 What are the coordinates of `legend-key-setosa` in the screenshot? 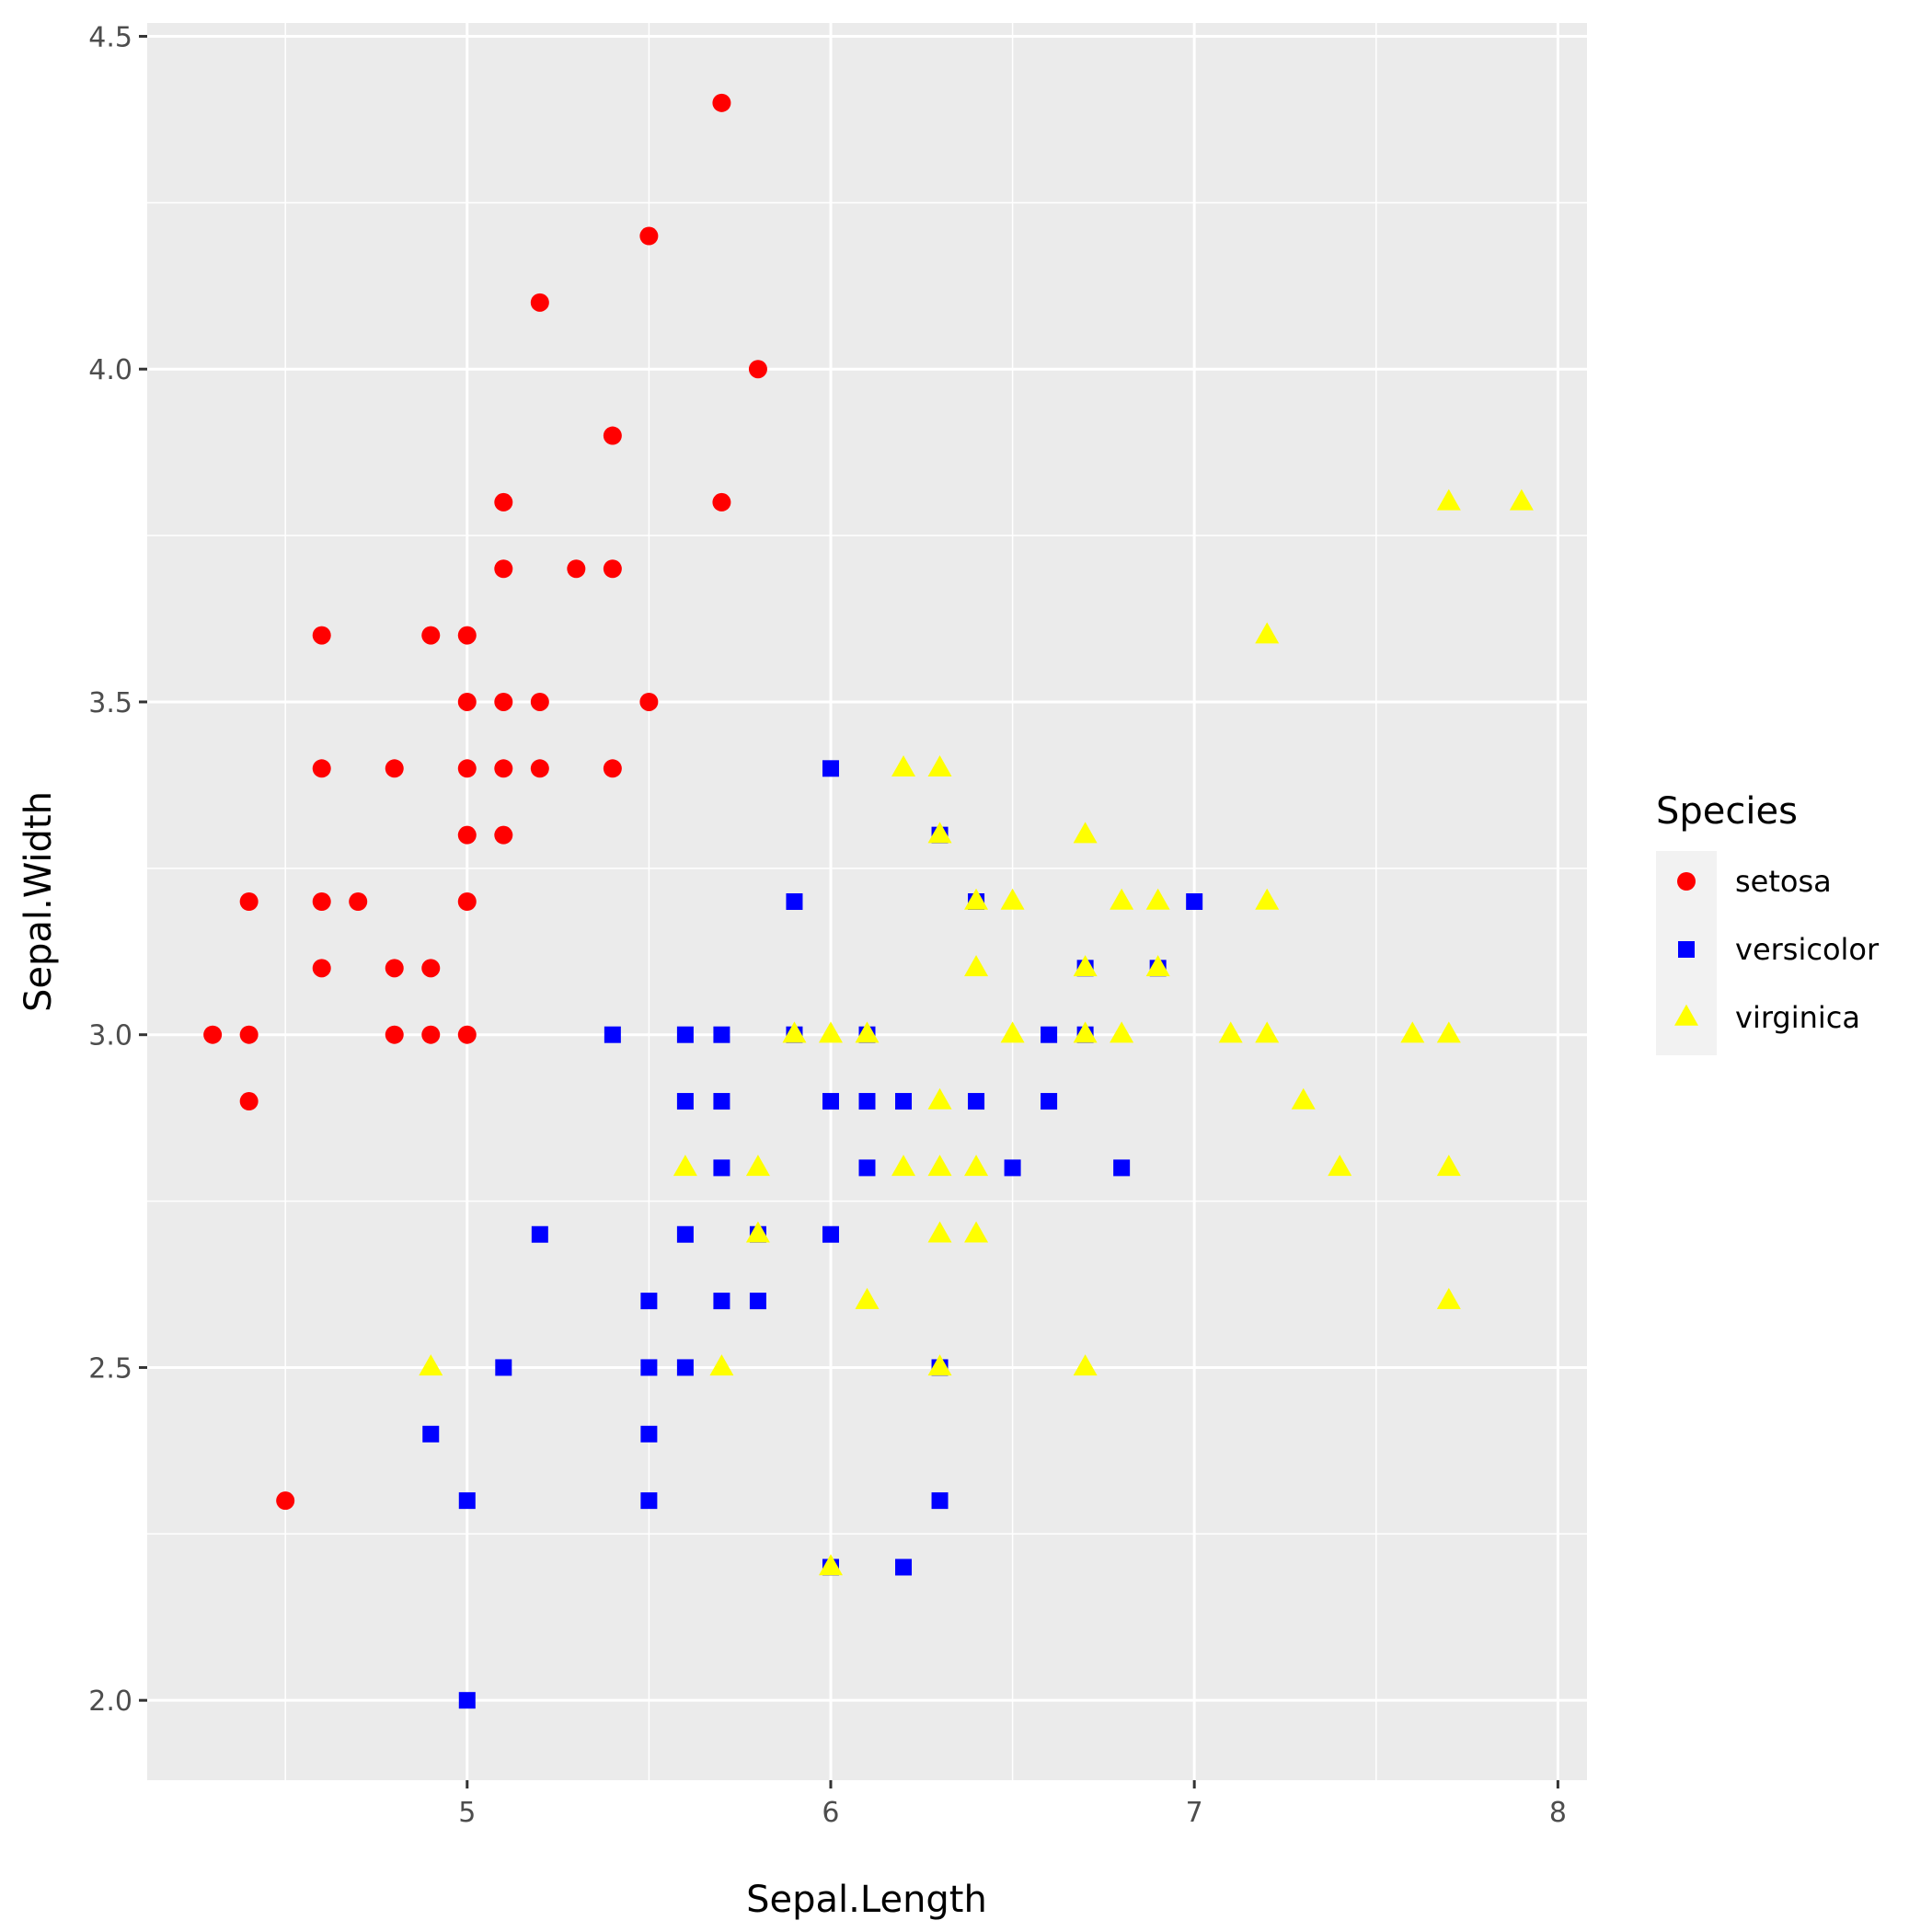 It's located at (1686, 881).